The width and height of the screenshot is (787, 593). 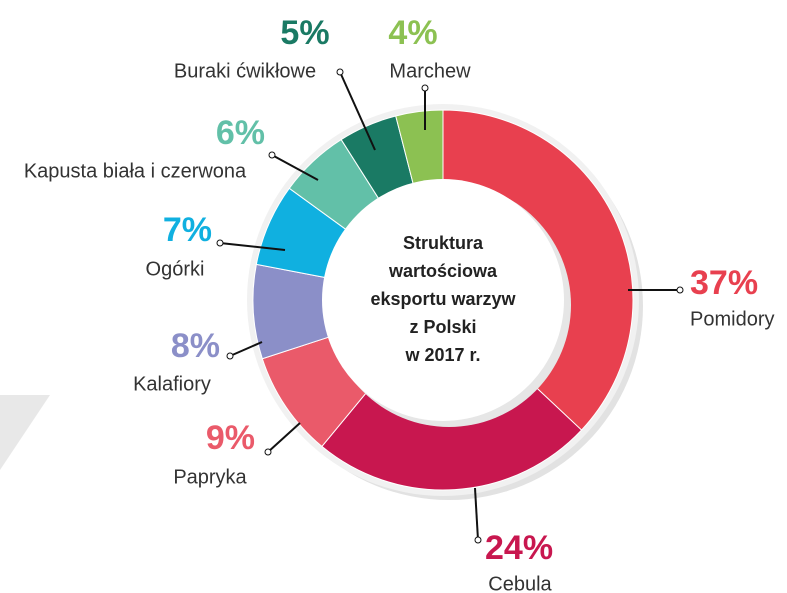 I want to click on chart-title: wartościowa, so click(x=443, y=271).